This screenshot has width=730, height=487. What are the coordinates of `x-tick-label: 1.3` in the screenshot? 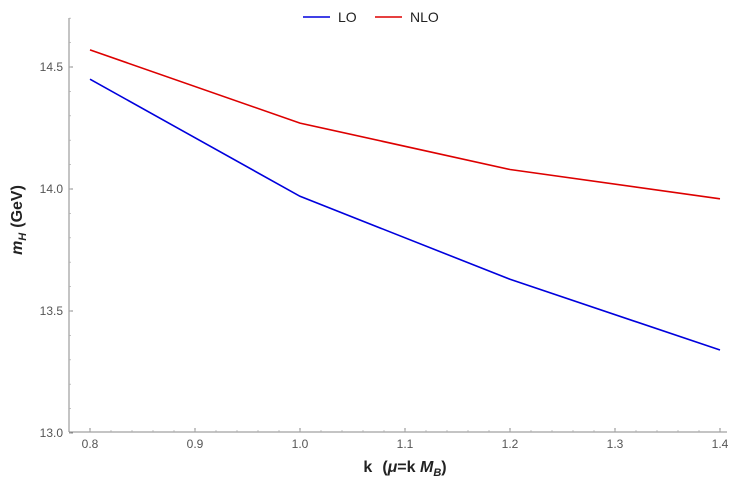 It's located at (615, 444).